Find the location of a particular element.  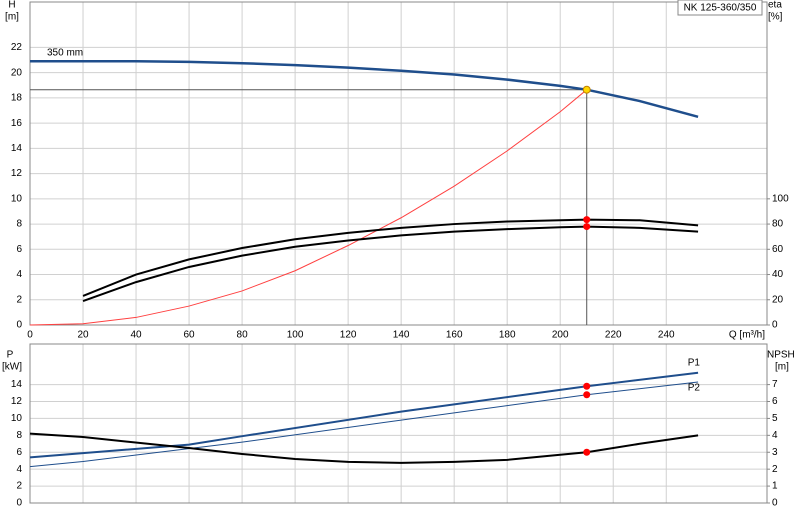

y2-tick-label: 6 is located at coordinates (775, 401).